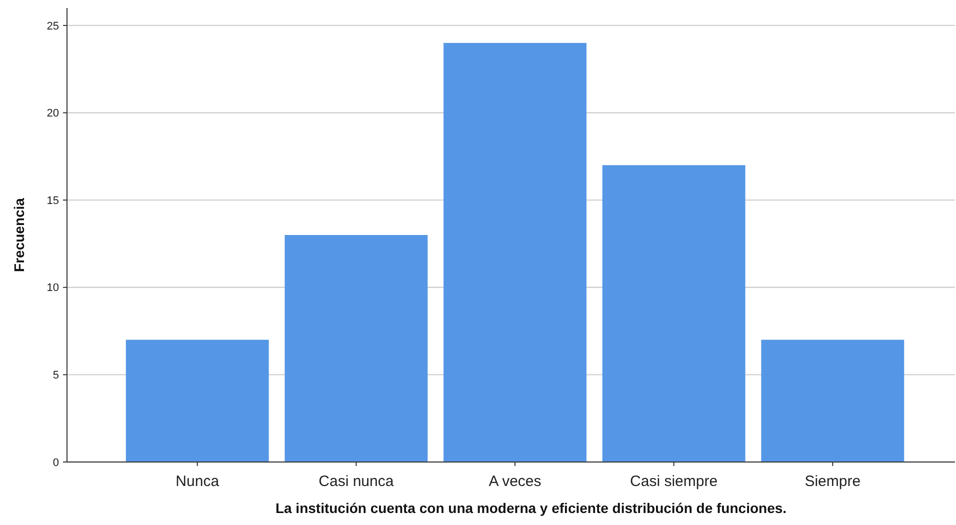  Describe the element at coordinates (55, 462) in the screenshot. I see `y-tick-label: 0` at that location.